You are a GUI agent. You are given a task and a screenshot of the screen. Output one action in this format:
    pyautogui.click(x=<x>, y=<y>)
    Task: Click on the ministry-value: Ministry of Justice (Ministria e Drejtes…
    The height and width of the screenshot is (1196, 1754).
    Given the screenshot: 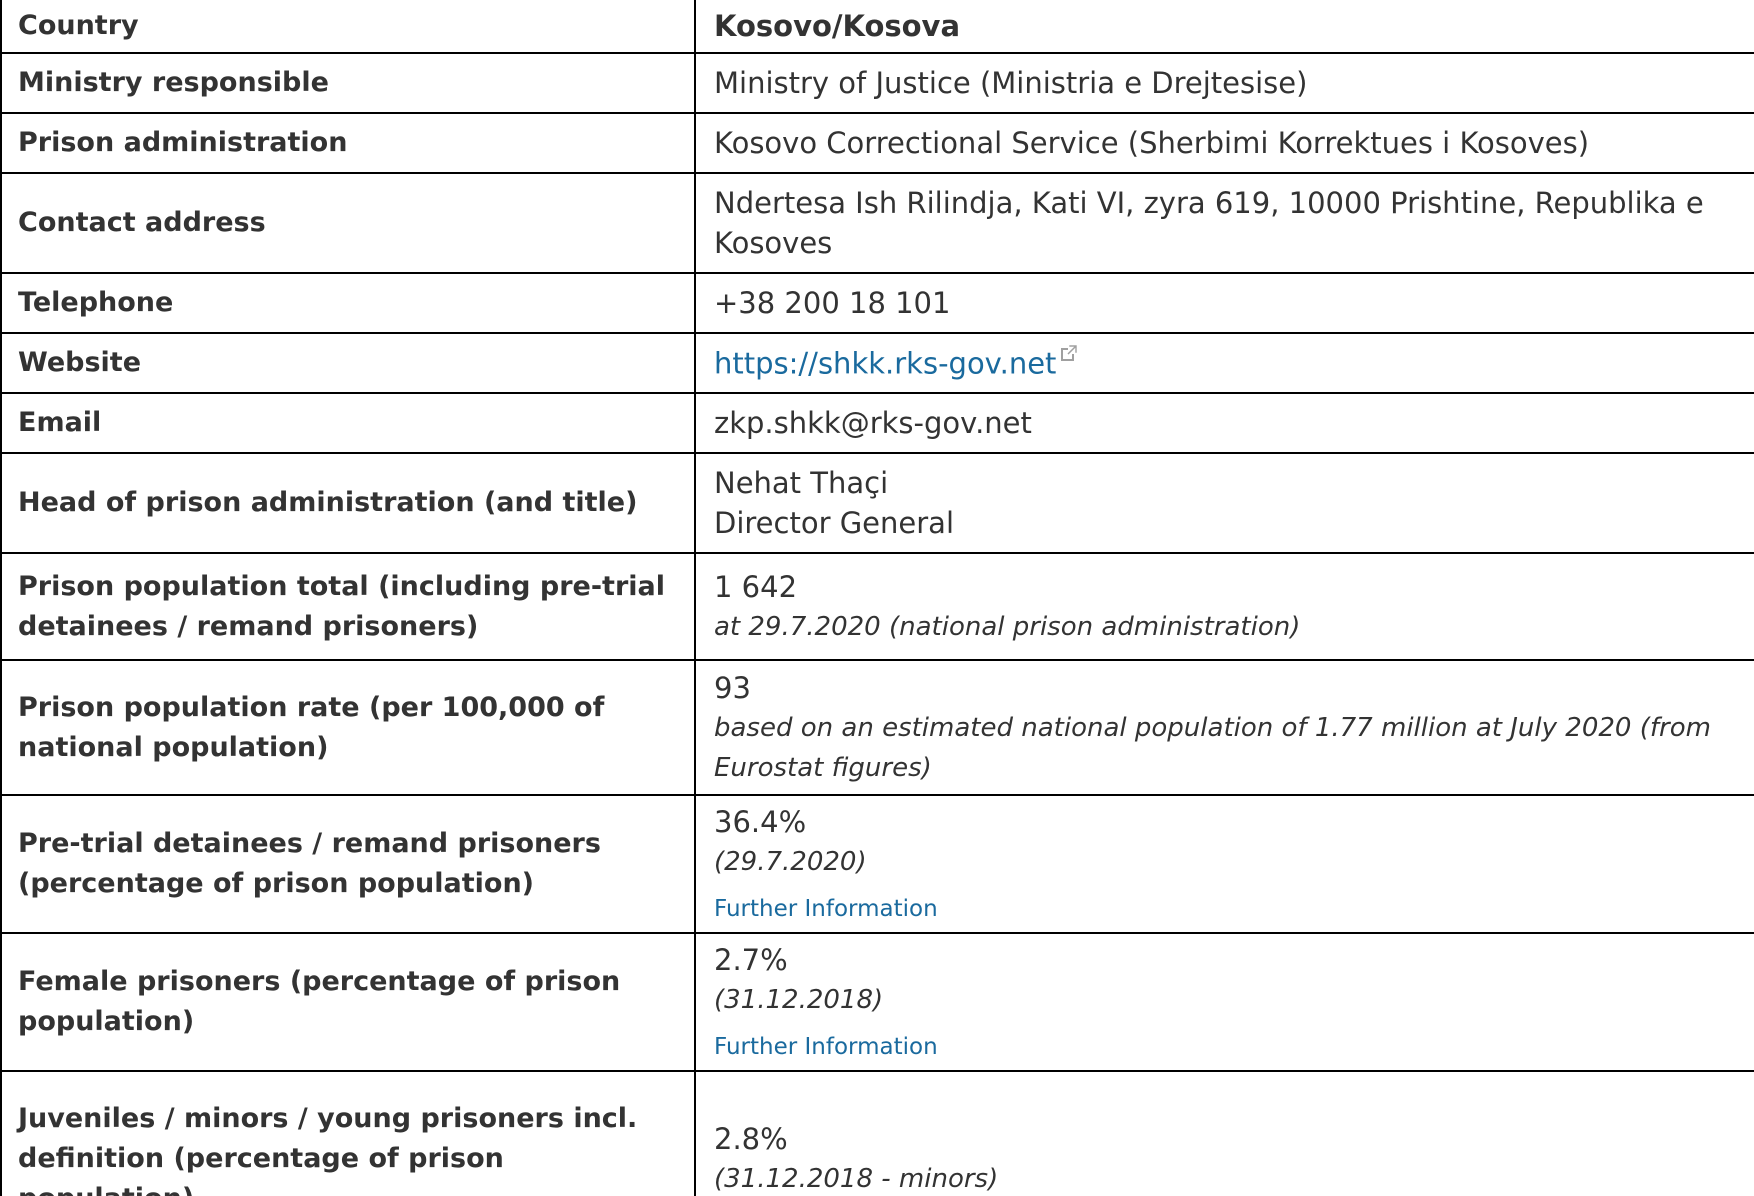 What is the action you would take?
    pyautogui.click(x=1011, y=83)
    